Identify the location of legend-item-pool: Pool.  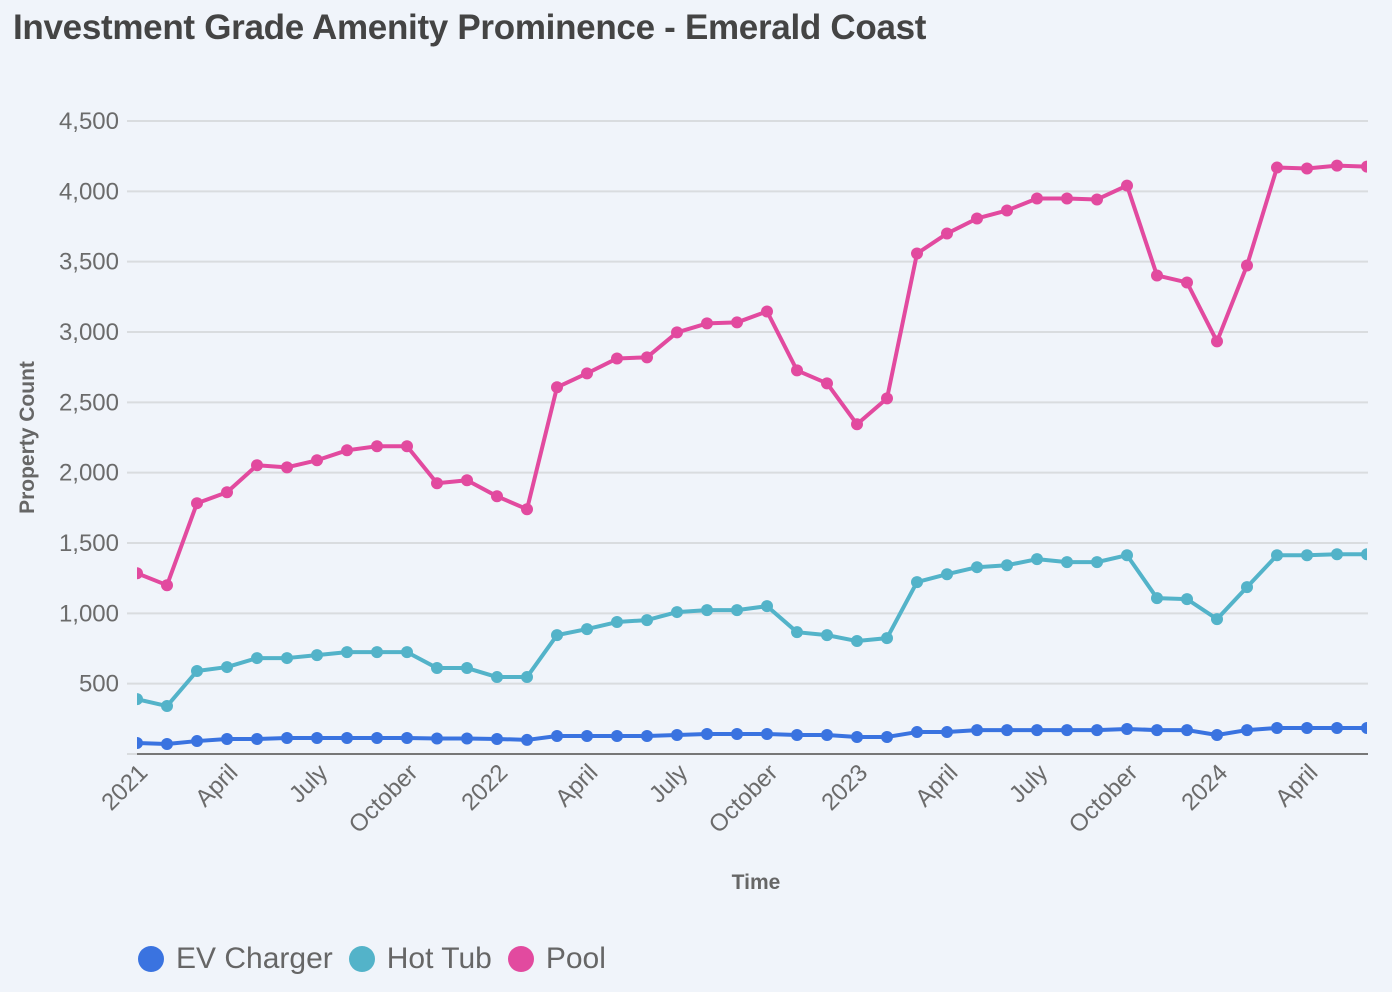
(556, 959).